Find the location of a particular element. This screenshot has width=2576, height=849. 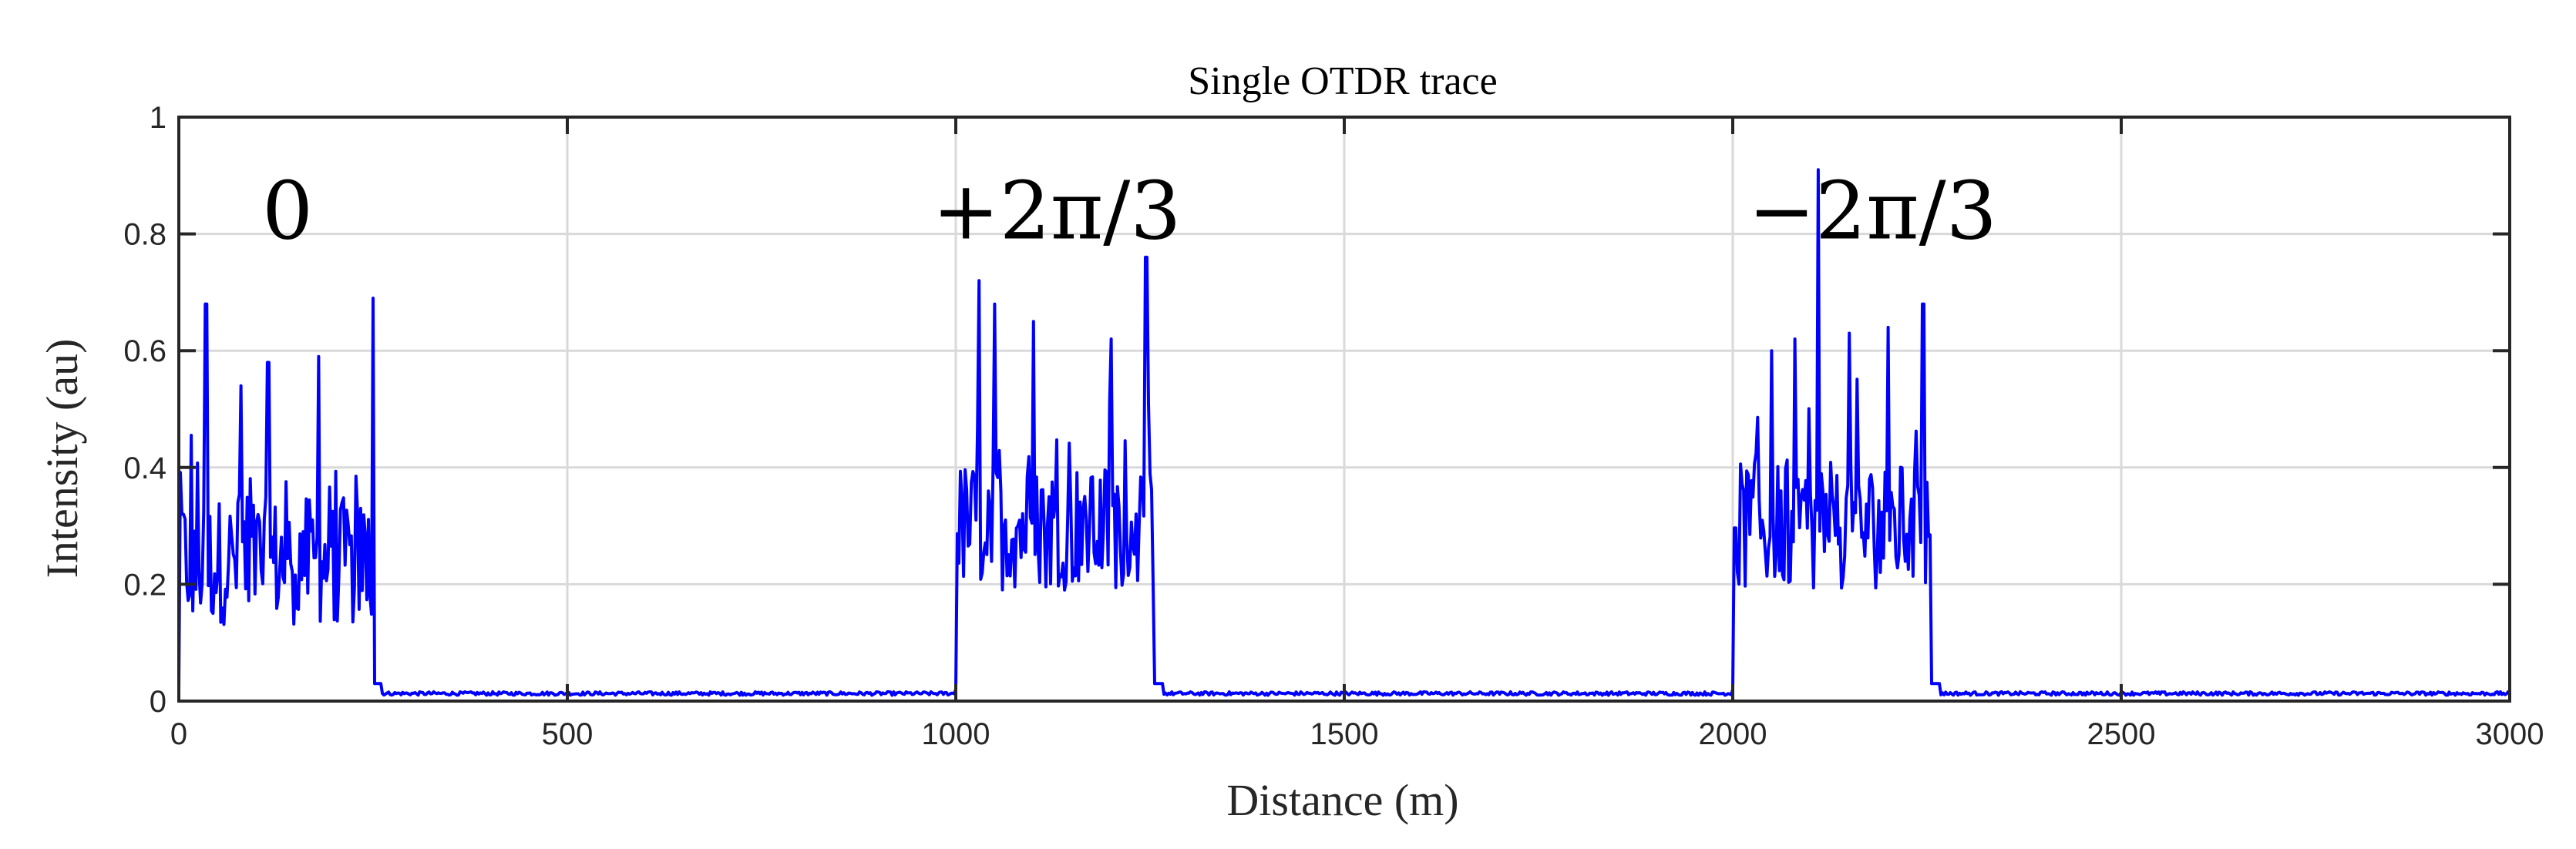

x-tick-label: 0 is located at coordinates (178, 734).